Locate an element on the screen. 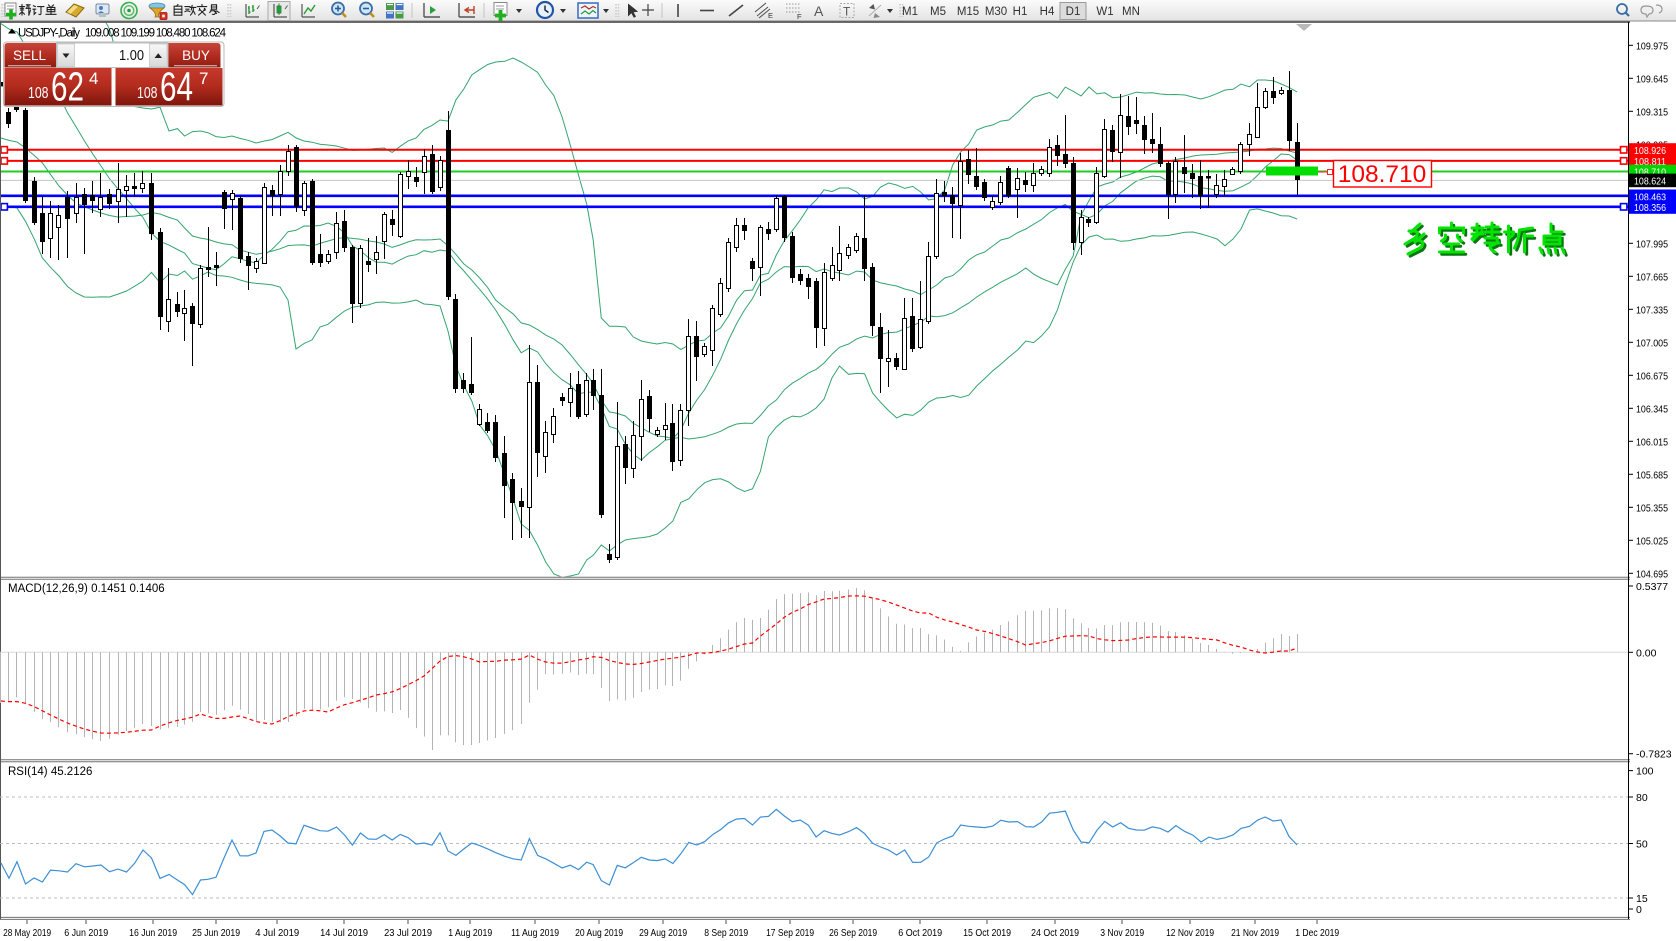  svg-text: 108.356 is located at coordinates (1650, 208).